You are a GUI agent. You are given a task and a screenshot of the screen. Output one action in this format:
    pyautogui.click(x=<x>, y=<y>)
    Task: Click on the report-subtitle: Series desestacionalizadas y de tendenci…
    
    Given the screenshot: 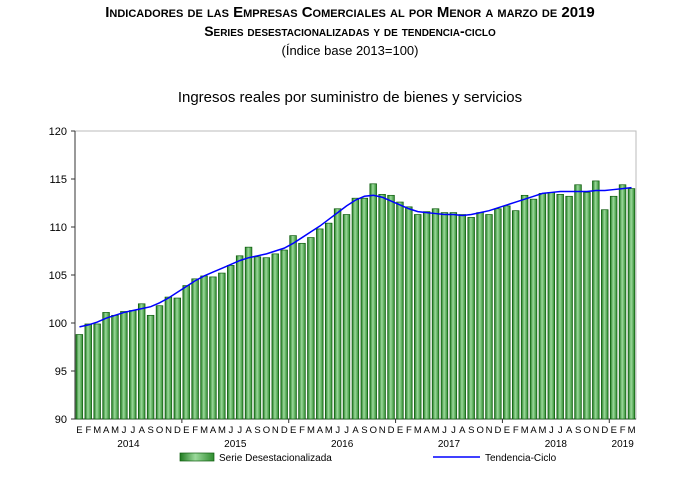 What is the action you would take?
    pyautogui.click(x=350, y=31)
    